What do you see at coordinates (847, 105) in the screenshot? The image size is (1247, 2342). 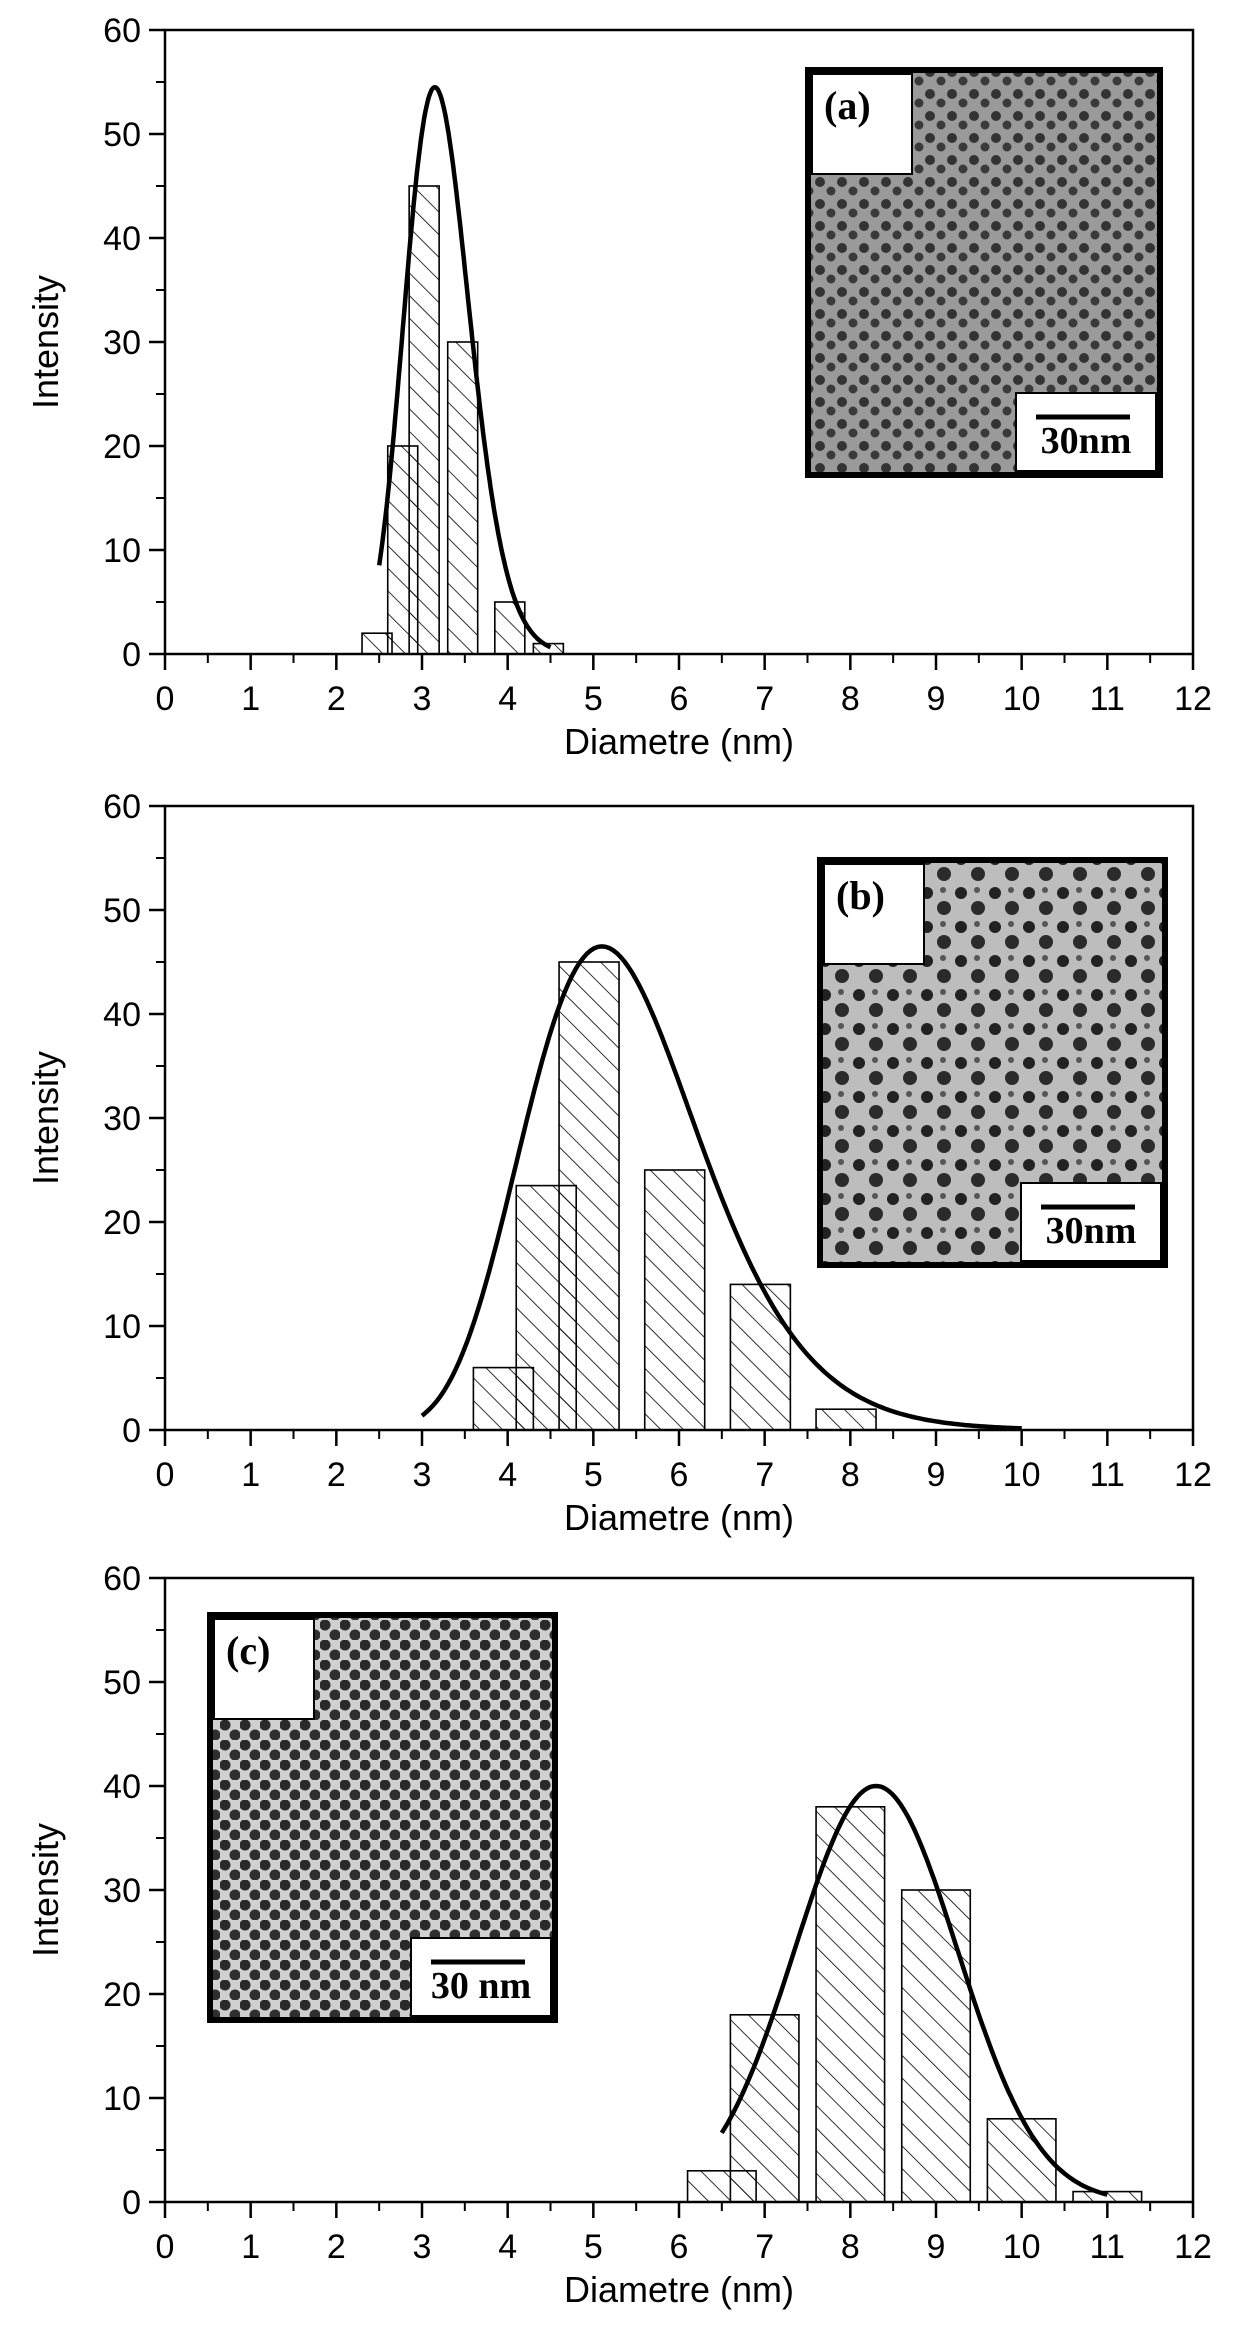 I see `inset-panel-label: (a)` at bounding box center [847, 105].